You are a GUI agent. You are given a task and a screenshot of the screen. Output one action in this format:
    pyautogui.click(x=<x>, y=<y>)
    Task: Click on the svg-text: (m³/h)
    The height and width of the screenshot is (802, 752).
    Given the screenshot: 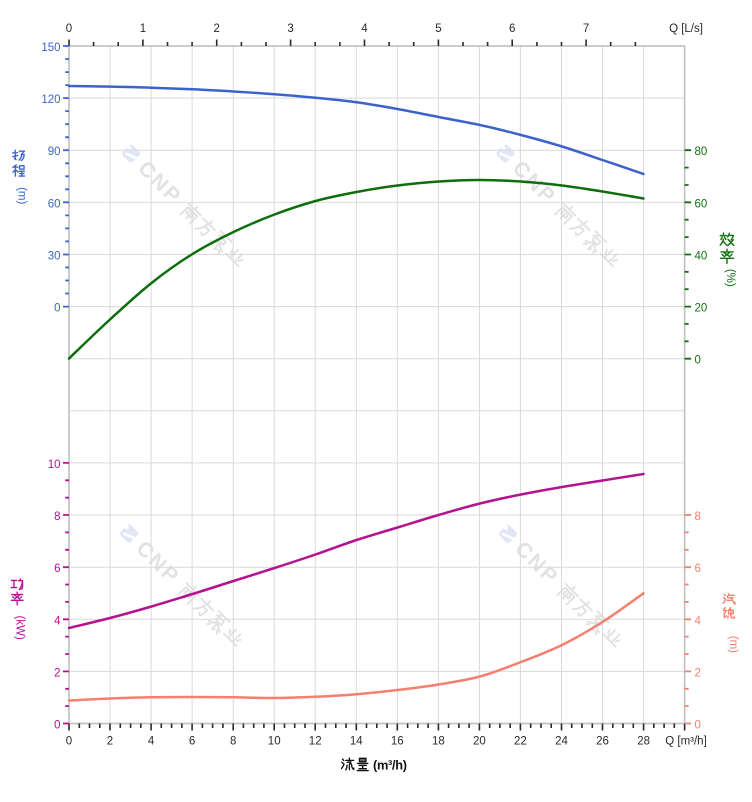 What is the action you would take?
    pyautogui.click(x=390, y=764)
    